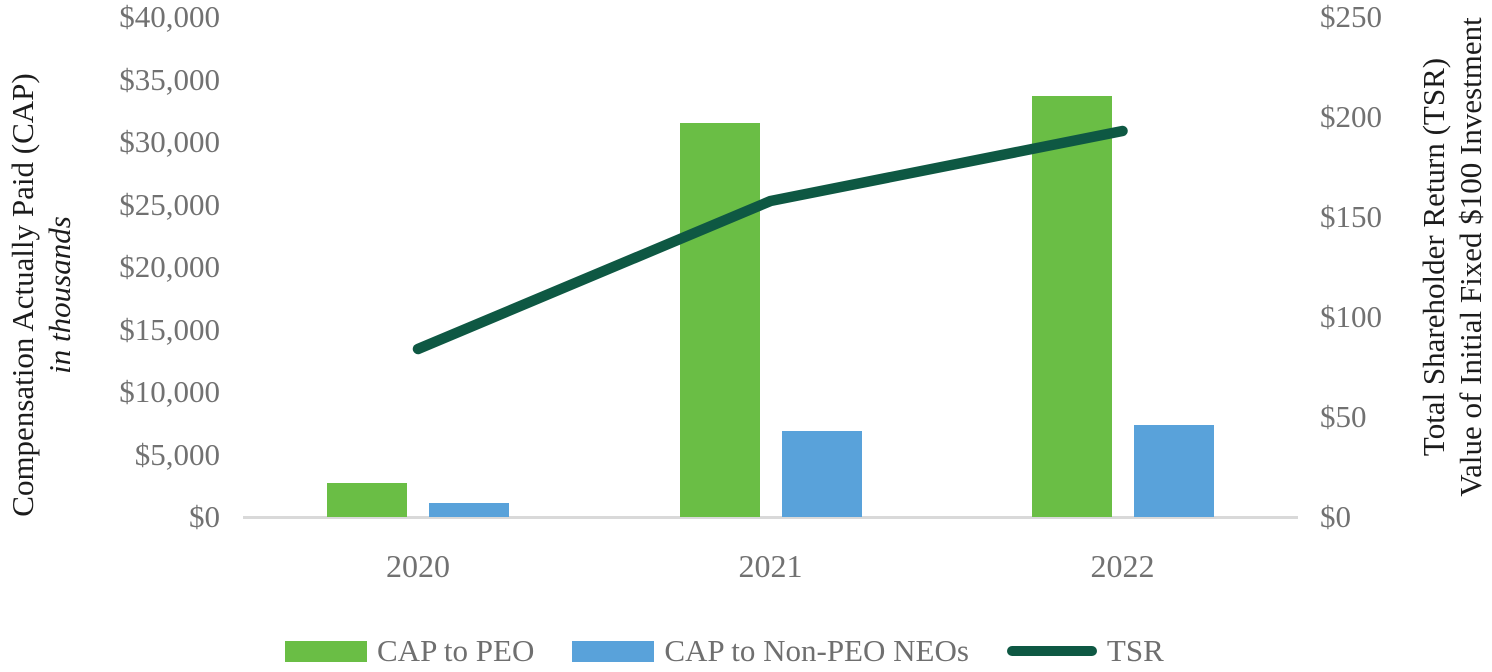  What do you see at coordinates (169, 141) in the screenshot?
I see `left-tick--30-000: $30,000` at bounding box center [169, 141].